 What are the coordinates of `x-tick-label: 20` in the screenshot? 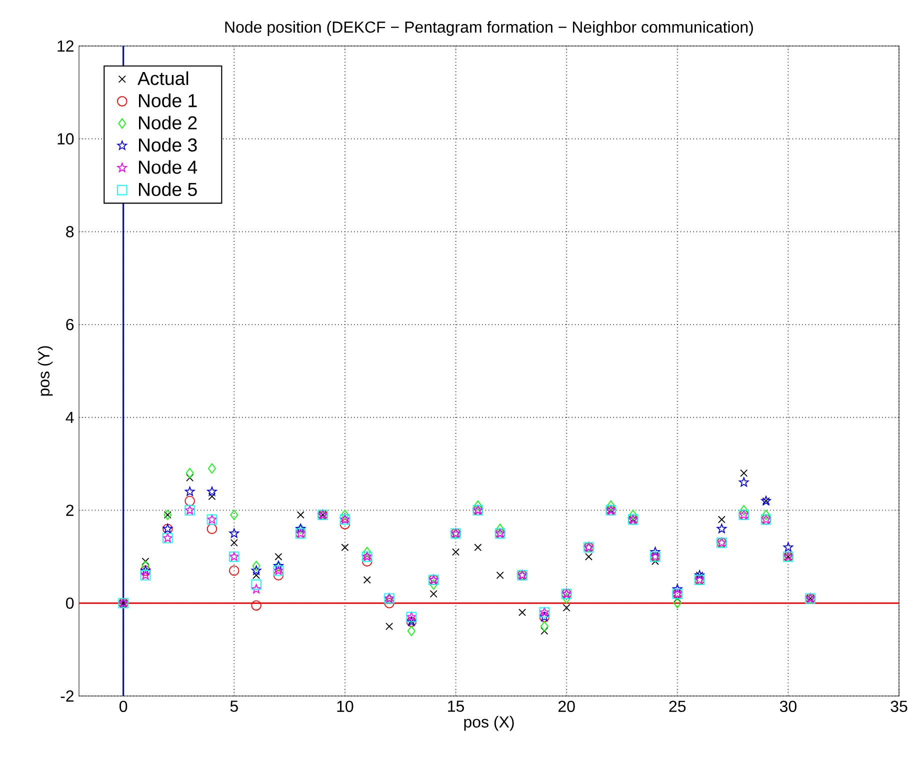 It's located at (566, 706).